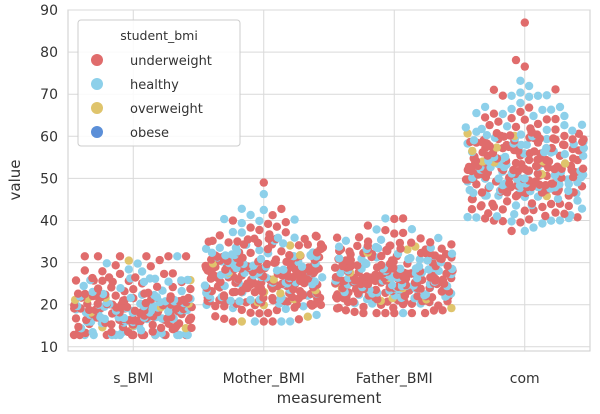 Image resolution: width=600 pixels, height=414 pixels. I want to click on legend-box, so click(159, 83).